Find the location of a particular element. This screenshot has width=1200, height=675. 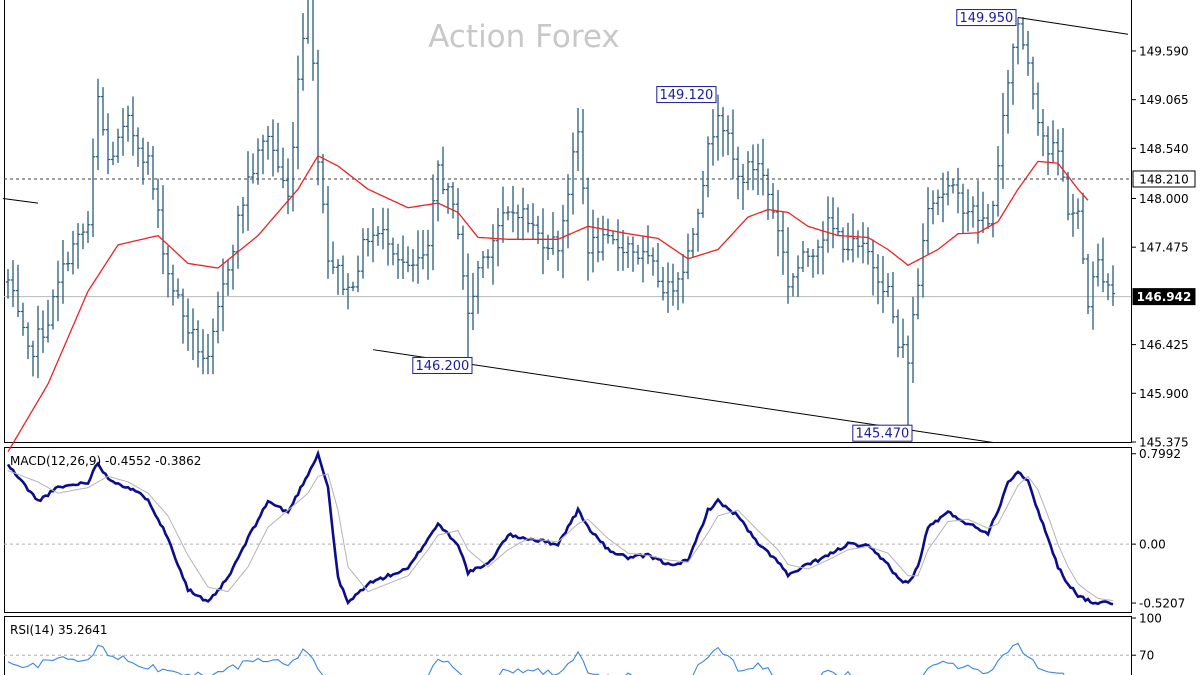

macd-axis-tick-label: -0.5207 is located at coordinates (1162, 604).